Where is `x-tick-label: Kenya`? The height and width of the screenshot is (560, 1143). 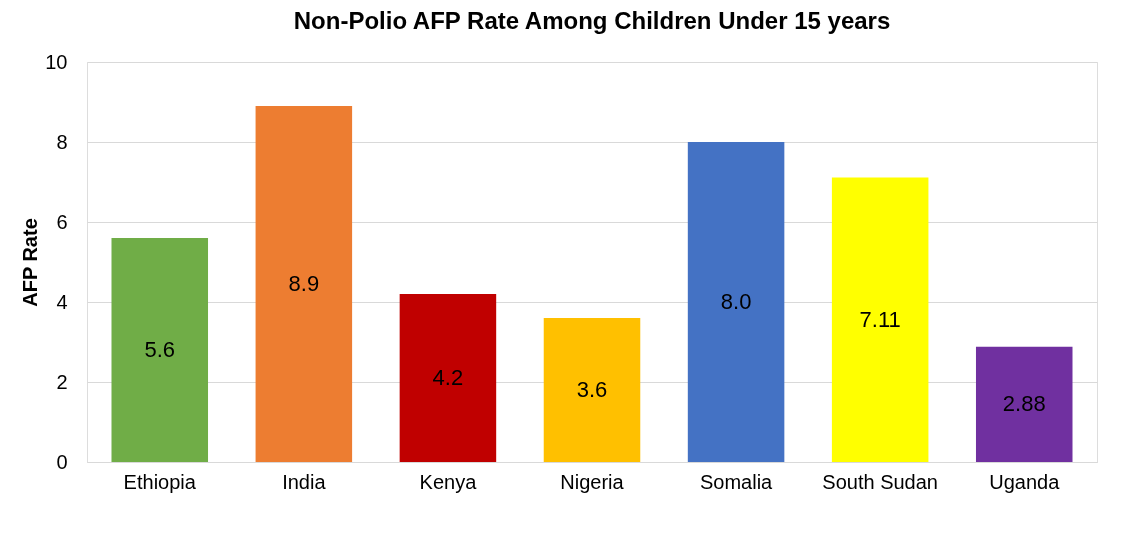
x-tick-label: Kenya is located at coordinates (448, 481).